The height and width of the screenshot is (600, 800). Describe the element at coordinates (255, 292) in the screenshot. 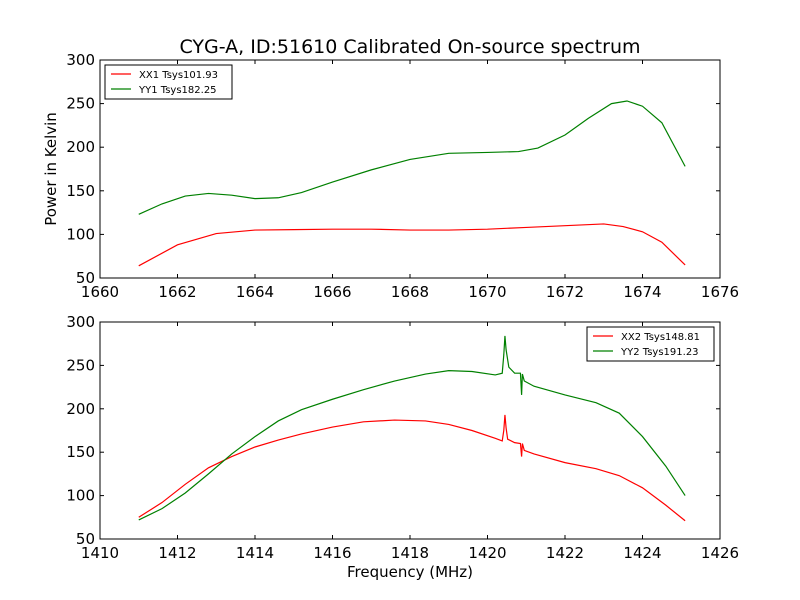

I see `x-tick-label: 1664` at that location.